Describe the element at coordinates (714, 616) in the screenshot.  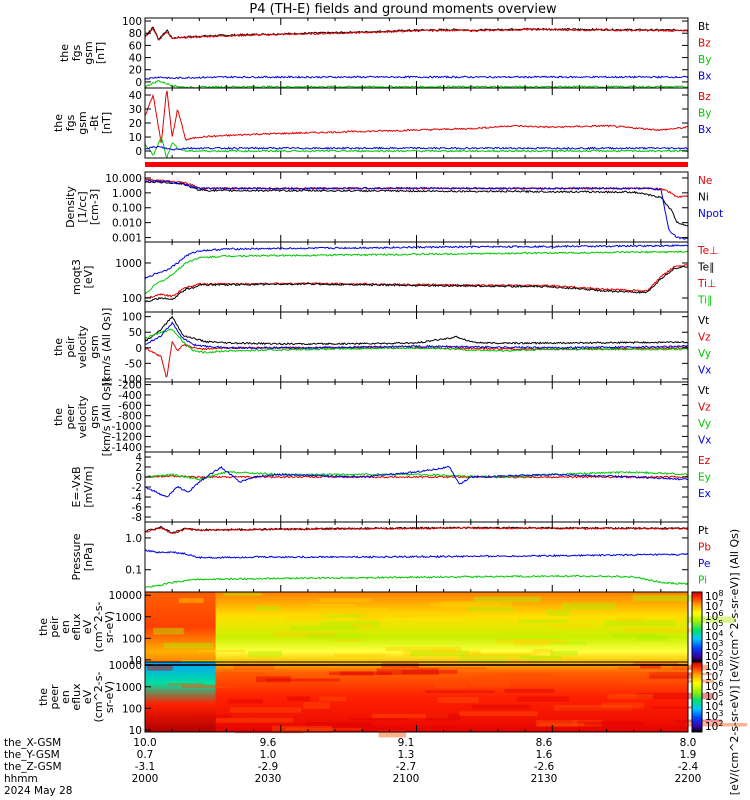
I see `colorbar-tick-label: 10⁶` at that location.